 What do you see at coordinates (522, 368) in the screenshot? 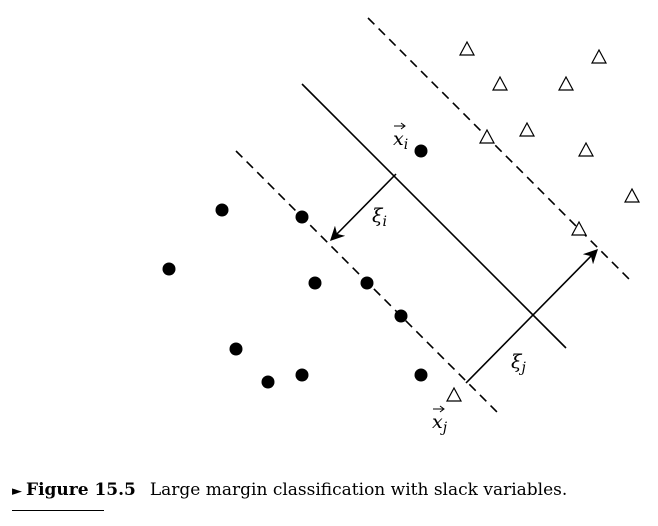
I see `label-zeta-j-sub: j` at bounding box center [522, 368].